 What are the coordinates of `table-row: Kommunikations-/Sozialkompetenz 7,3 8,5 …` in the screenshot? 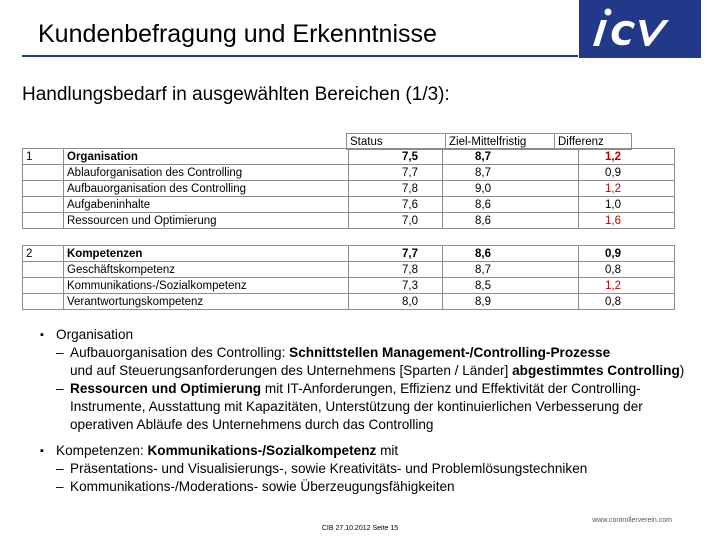 It's located at (348, 285).